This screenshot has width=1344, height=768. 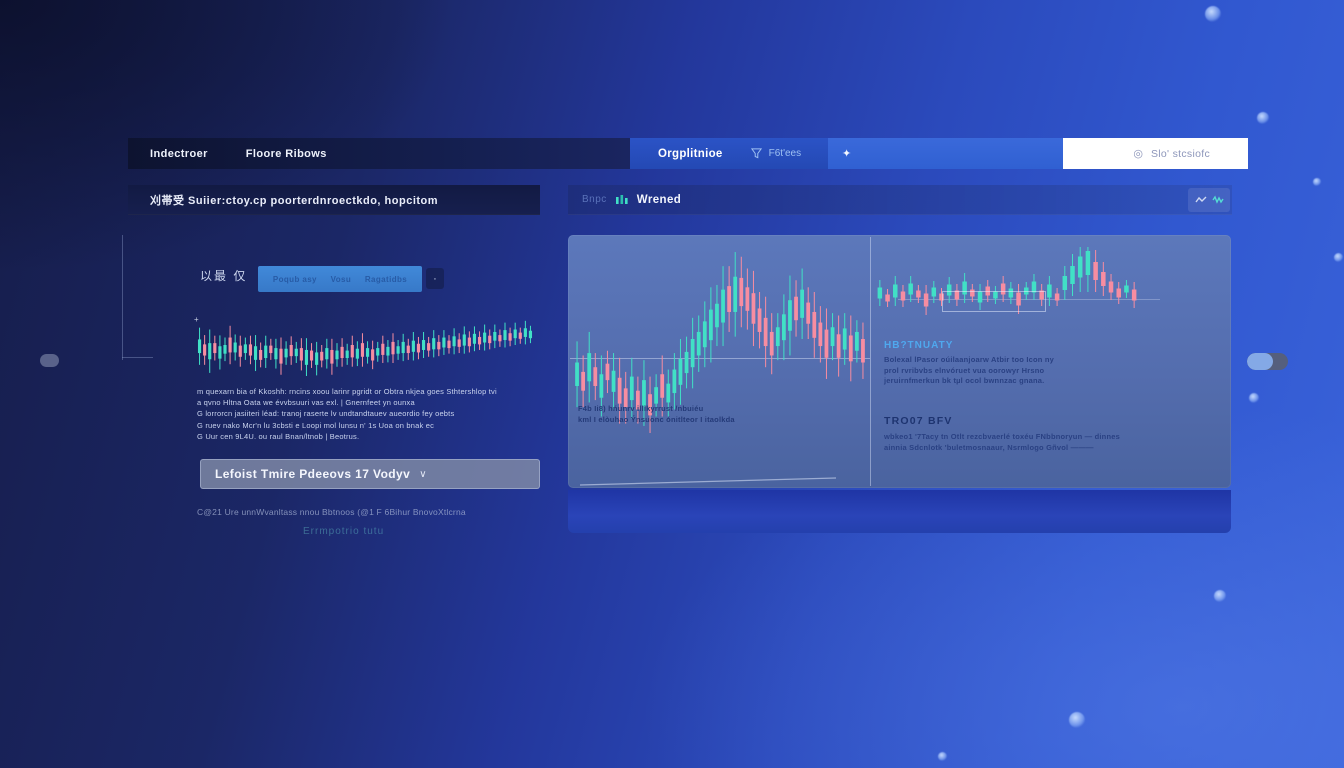 What do you see at coordinates (49, 360) in the screenshot?
I see `left-edge-handle` at bounding box center [49, 360].